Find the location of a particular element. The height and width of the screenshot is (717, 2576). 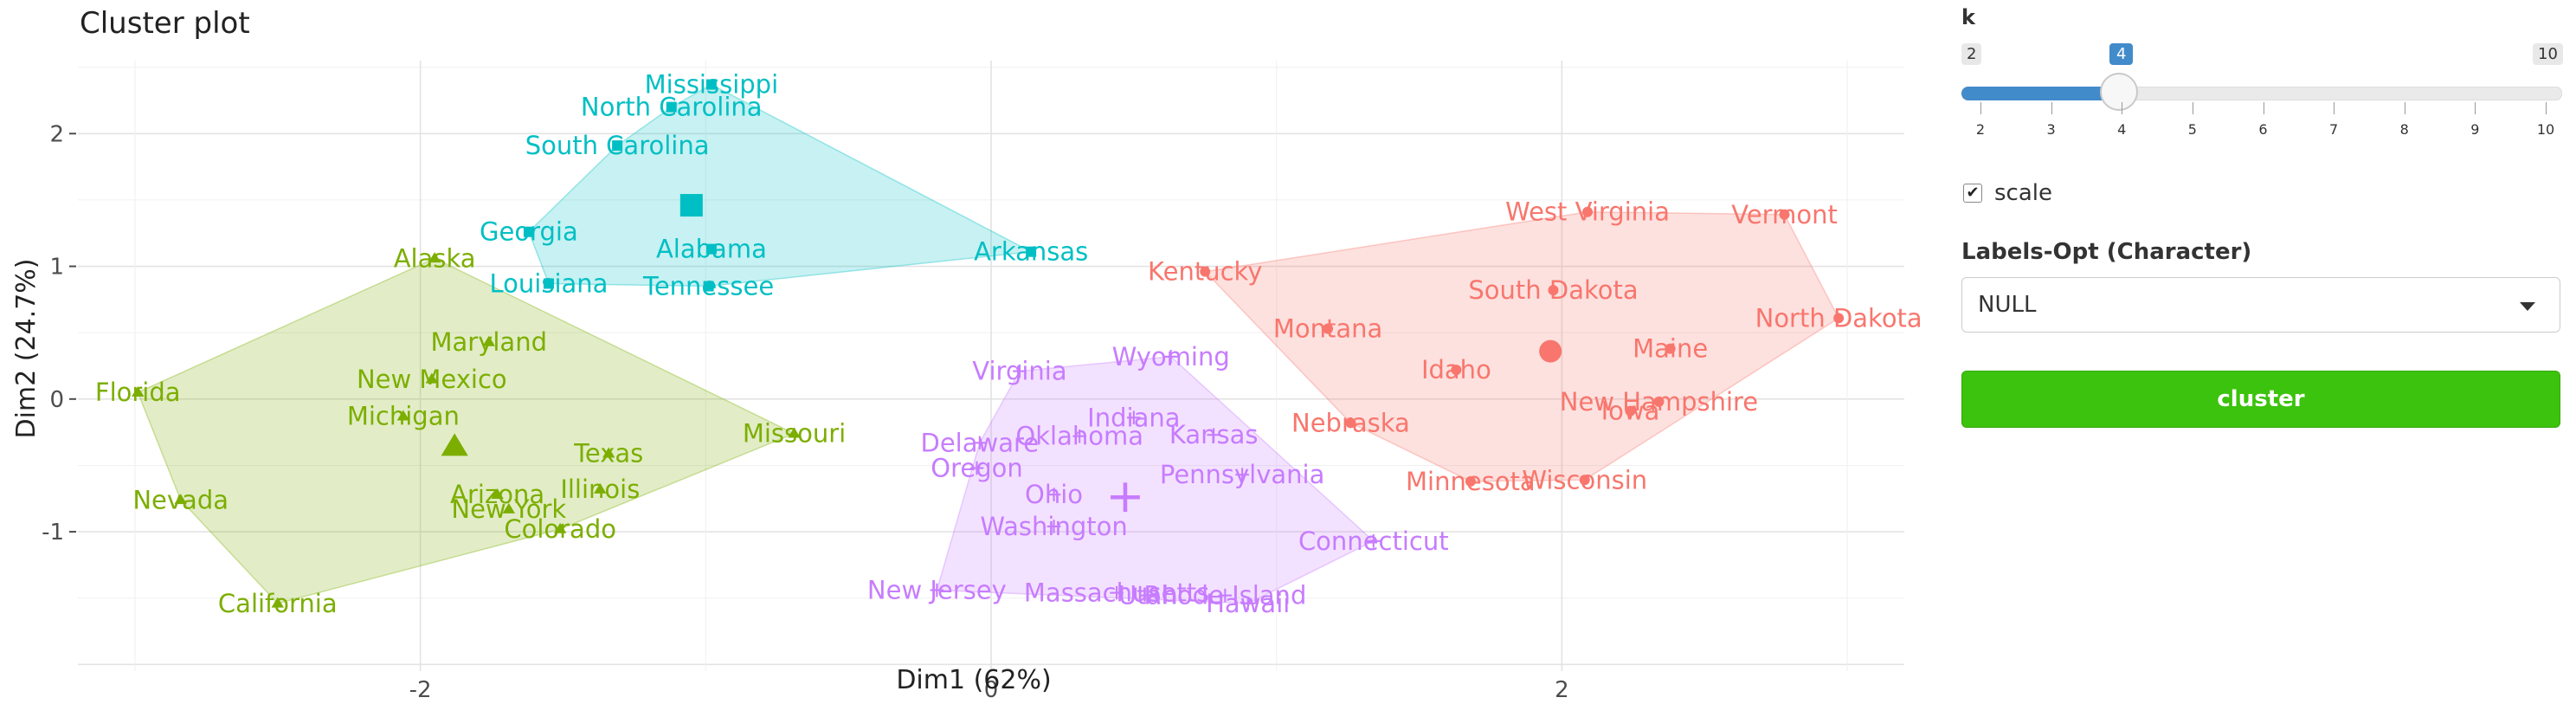

cluster-2-point-label: Arizona is located at coordinates (497, 494).